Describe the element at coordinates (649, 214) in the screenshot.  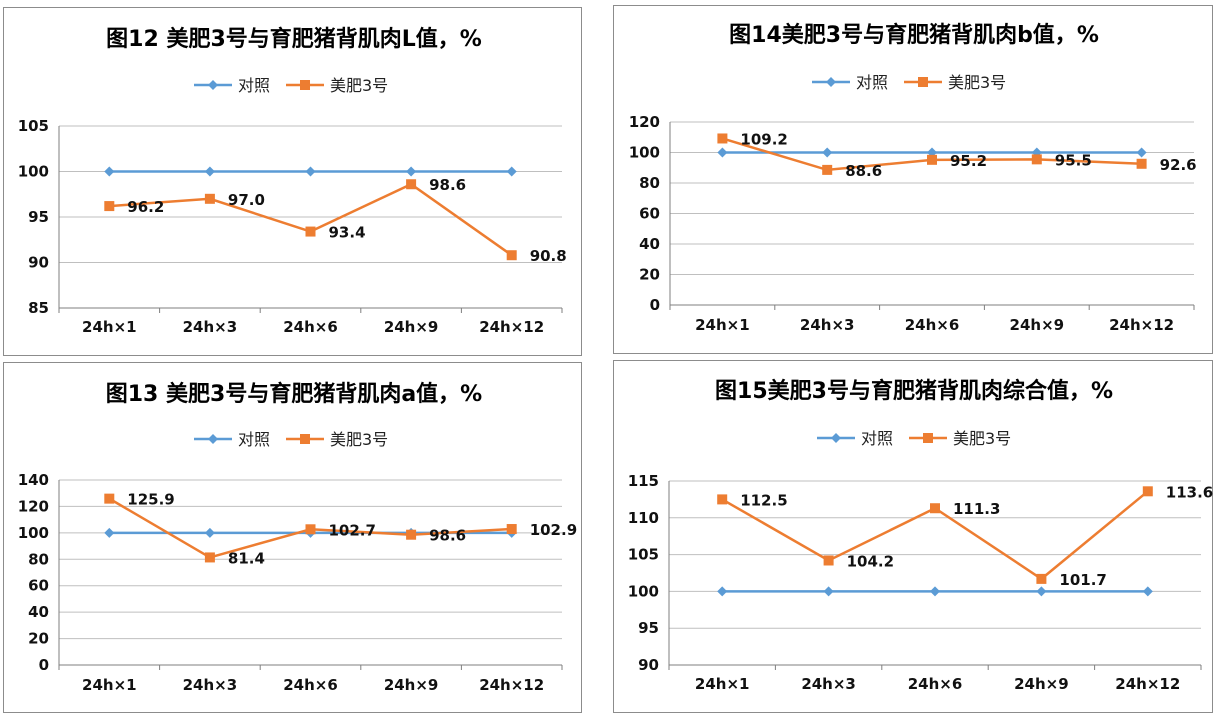
I see `y-tick-label: 60` at that location.